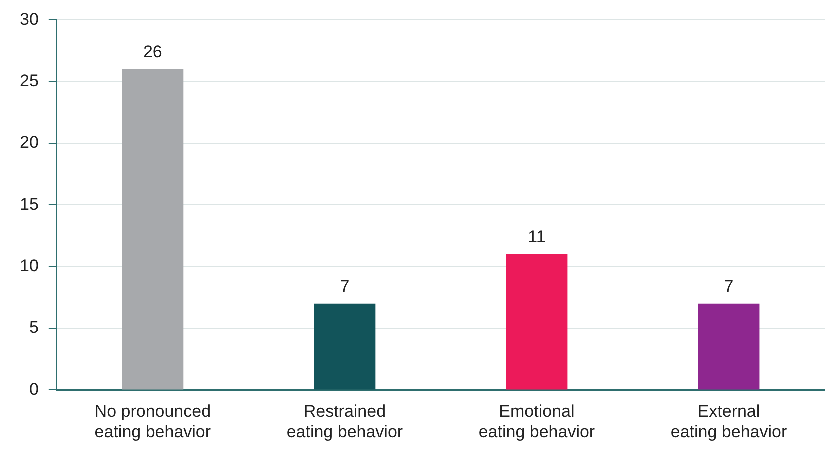  I want to click on data-label: 26, so click(152, 52).